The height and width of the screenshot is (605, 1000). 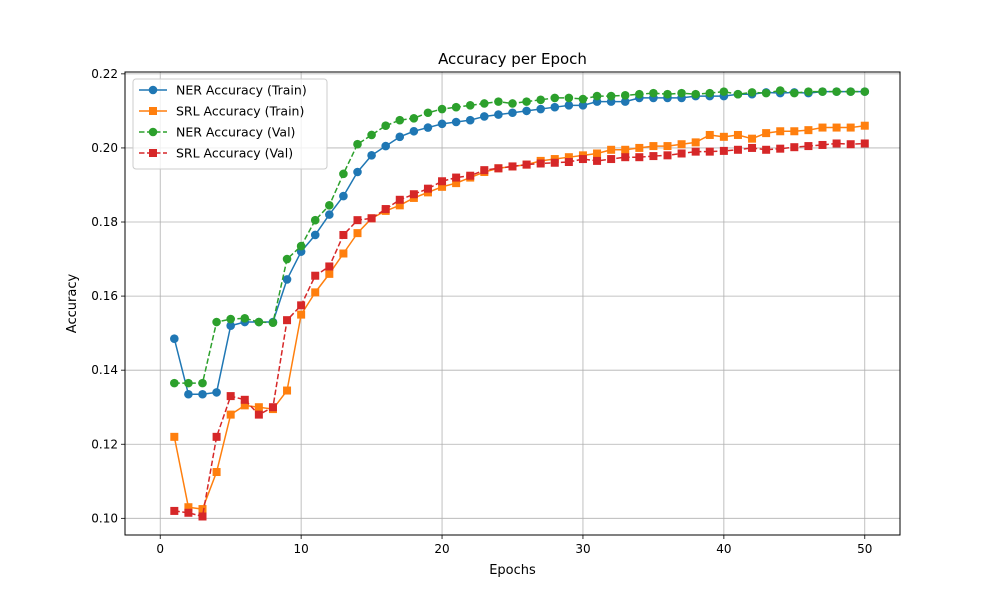 I want to click on y-tick-label: 0.16, so click(x=104, y=296).